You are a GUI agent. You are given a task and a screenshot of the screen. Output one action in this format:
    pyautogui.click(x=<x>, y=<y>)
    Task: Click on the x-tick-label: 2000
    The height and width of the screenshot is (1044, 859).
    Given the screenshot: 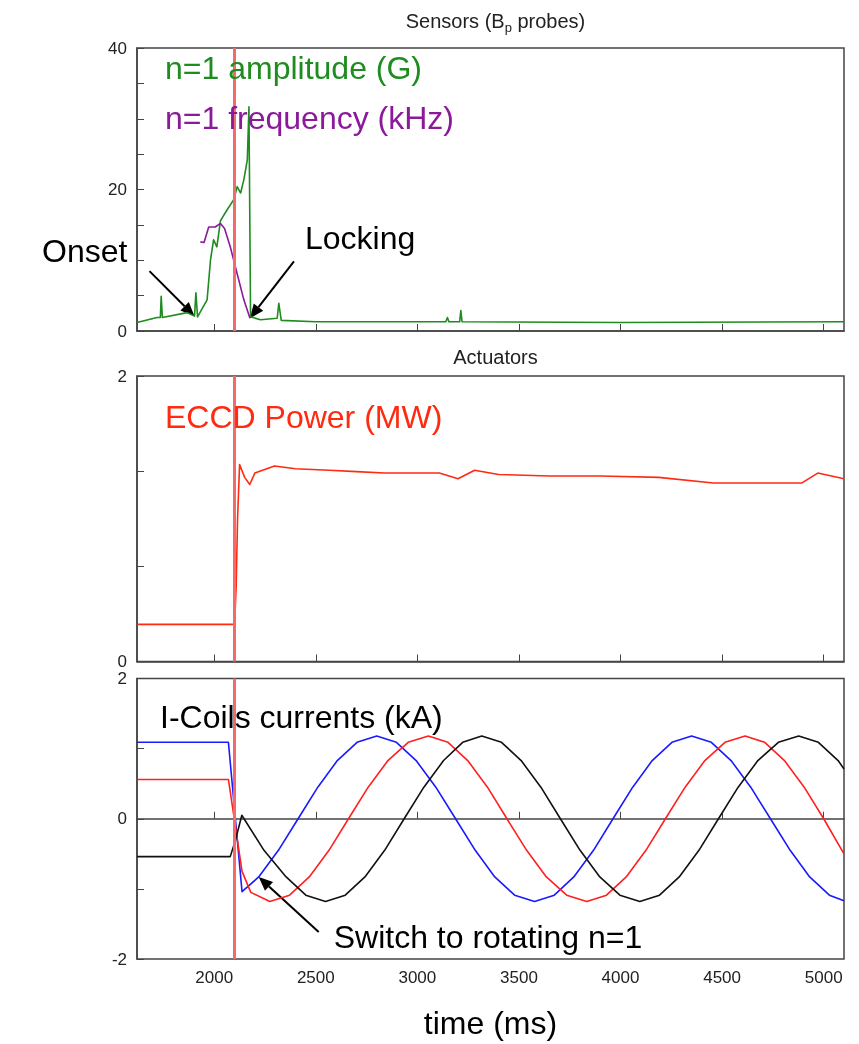 What is the action you would take?
    pyautogui.click(x=214, y=977)
    